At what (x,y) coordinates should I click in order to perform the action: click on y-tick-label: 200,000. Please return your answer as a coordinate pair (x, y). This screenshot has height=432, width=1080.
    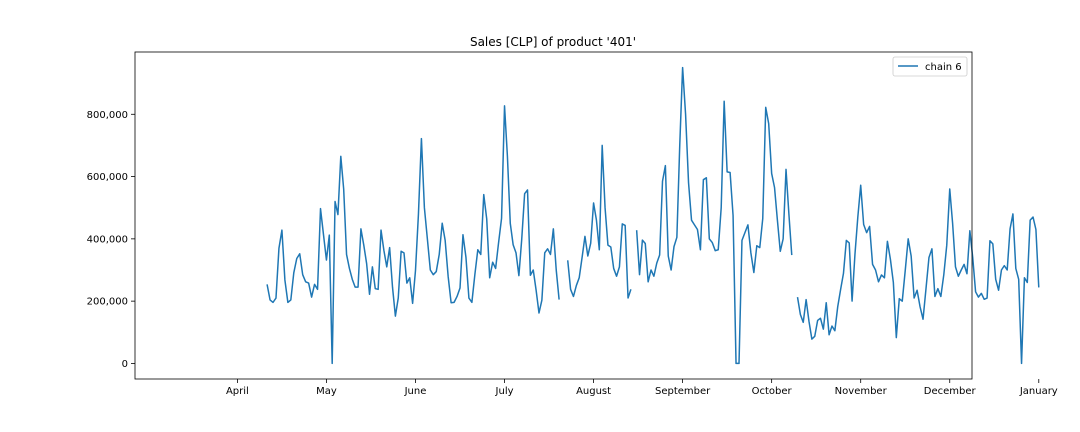
    Looking at the image, I should click on (107, 302).